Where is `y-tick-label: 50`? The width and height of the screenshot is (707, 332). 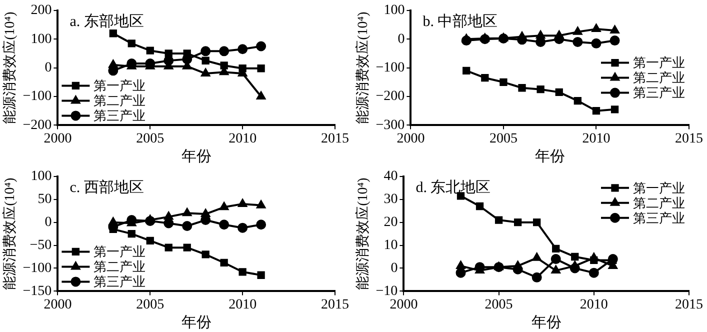 y-tick-label: 50 is located at coordinates (45, 200).